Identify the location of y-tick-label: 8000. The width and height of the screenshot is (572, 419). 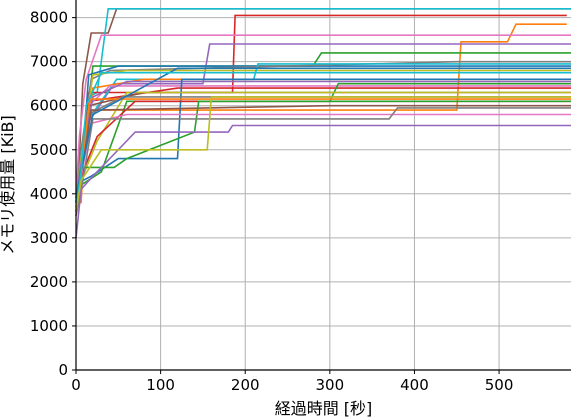
(49, 18).